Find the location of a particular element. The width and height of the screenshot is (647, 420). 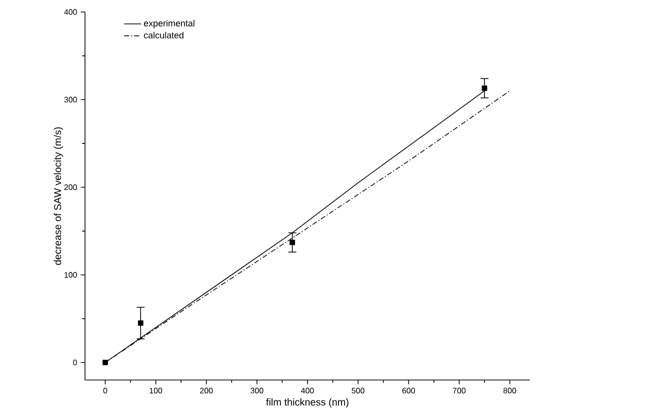

legend-label: experimental is located at coordinates (169, 24).